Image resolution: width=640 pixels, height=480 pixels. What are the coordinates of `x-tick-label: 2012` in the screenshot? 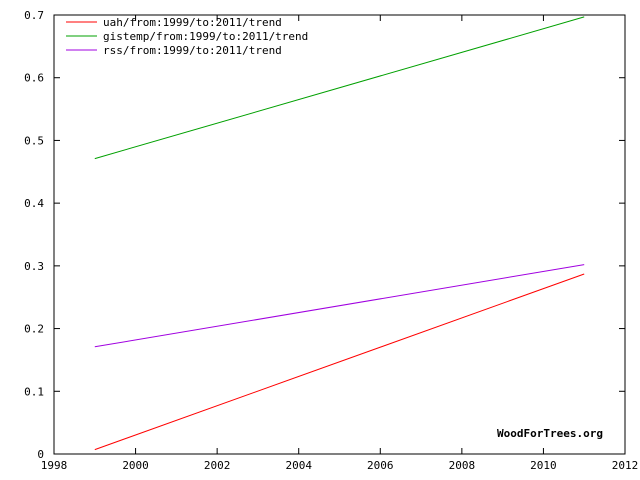 It's located at (625, 465).